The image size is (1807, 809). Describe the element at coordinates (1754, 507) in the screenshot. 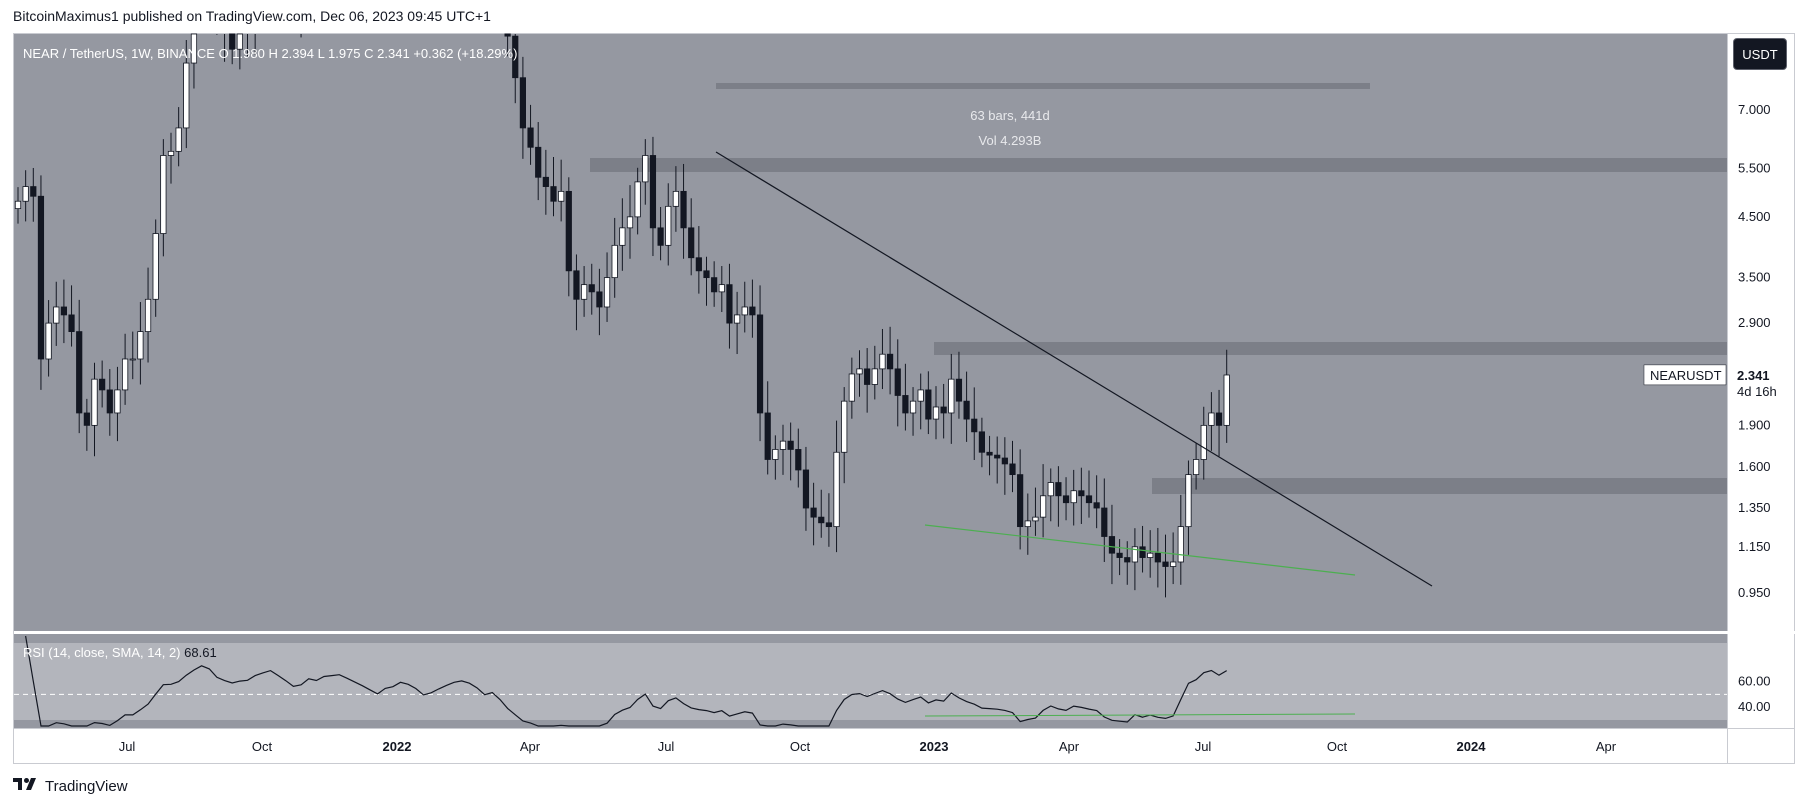

I see `price-tick-label: 1.350` at that location.